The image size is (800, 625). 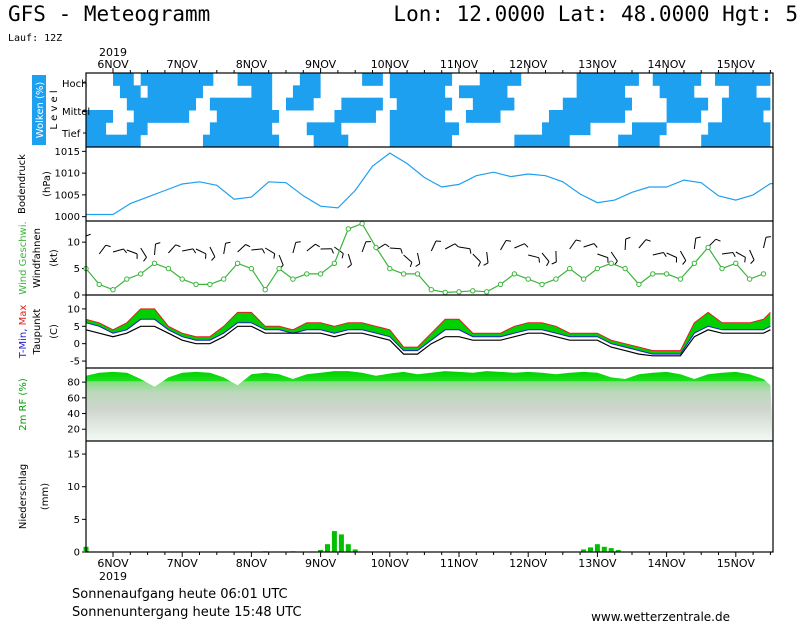 What do you see at coordinates (428, 336) in the screenshot?
I see `tmin-line` at bounding box center [428, 336].